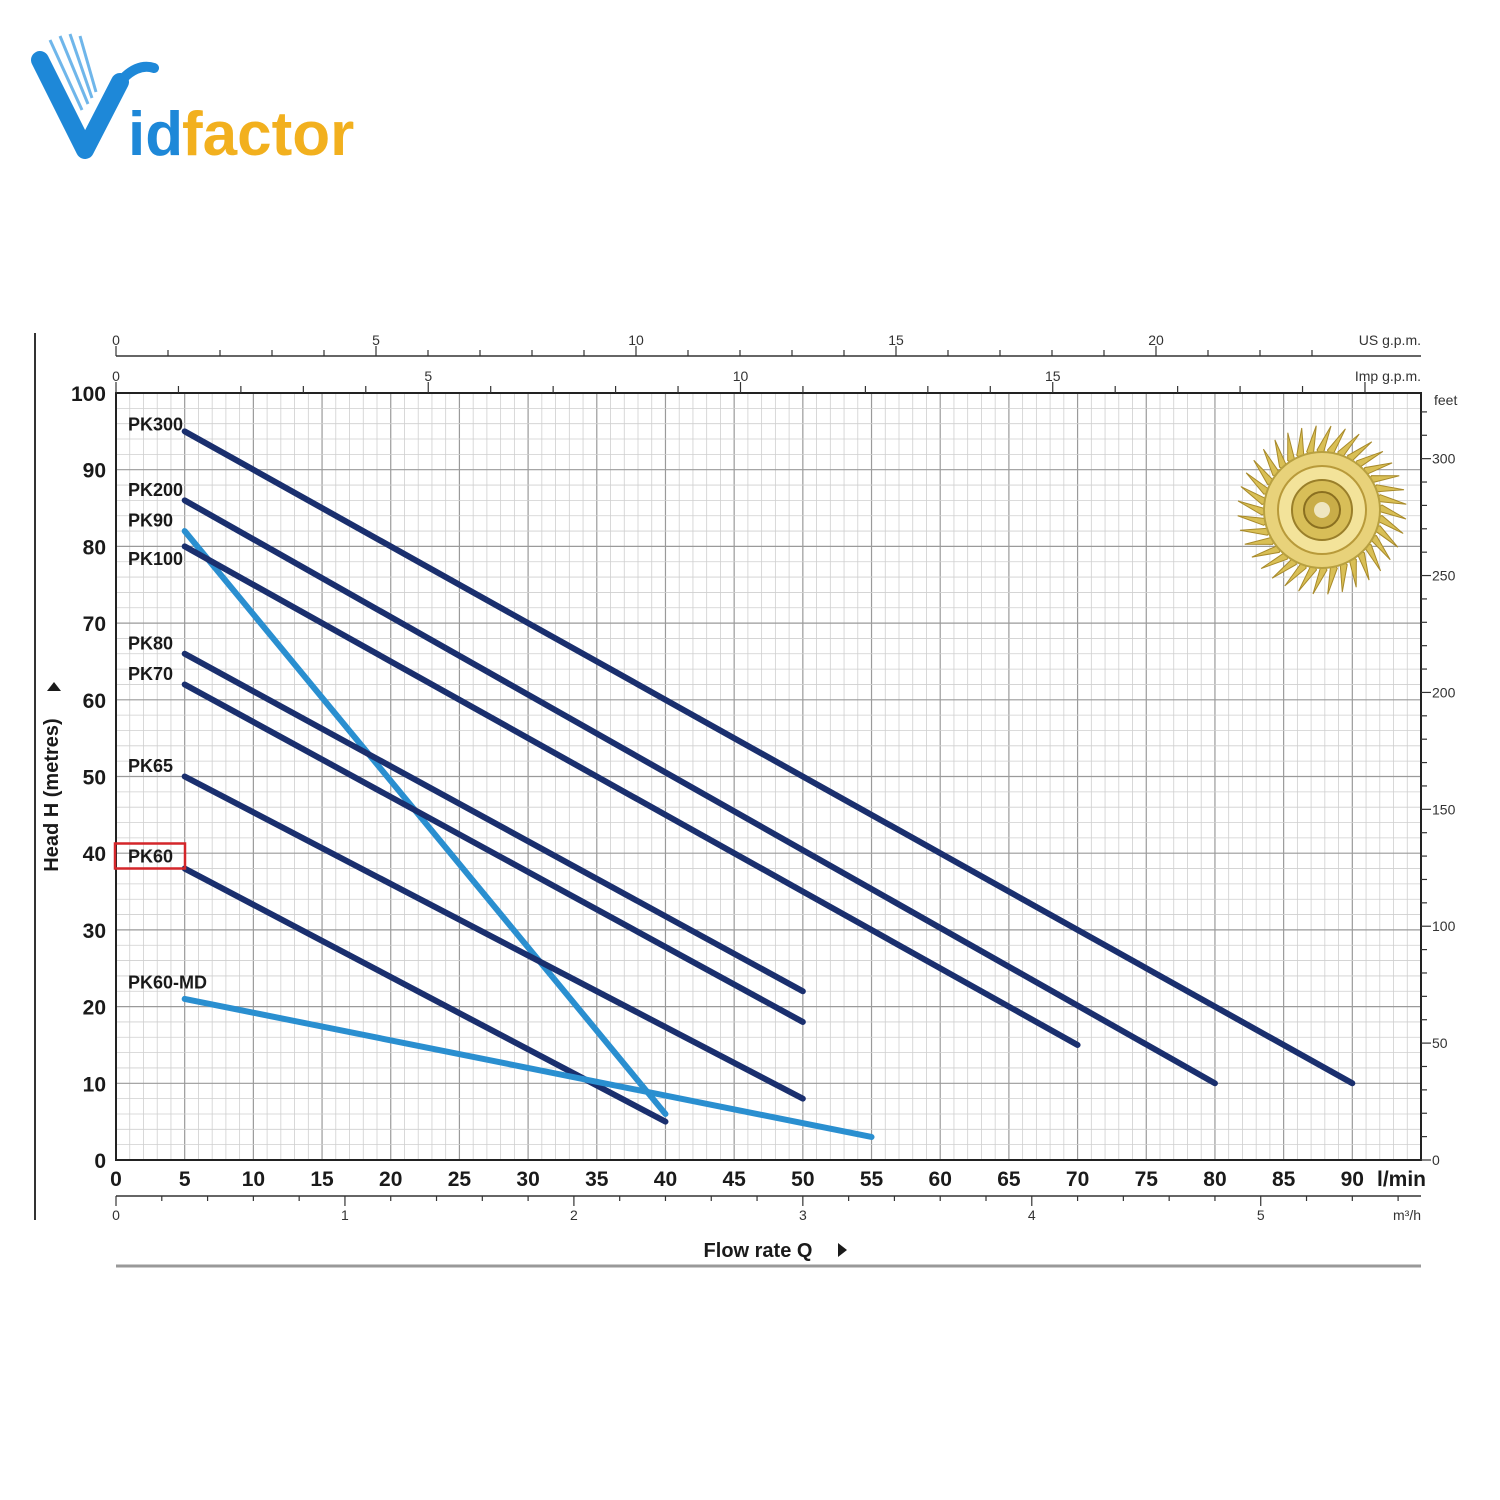  Describe the element at coordinates (1390, 340) in the screenshot. I see `us-gpm-axis-label: US g.p.m.` at that location.